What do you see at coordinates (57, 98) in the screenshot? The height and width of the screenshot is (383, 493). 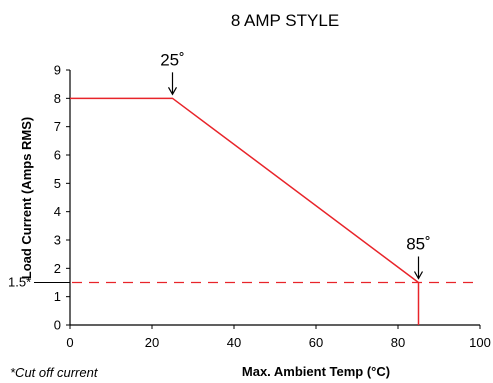 I see `y-tick-label: 8` at bounding box center [57, 98].